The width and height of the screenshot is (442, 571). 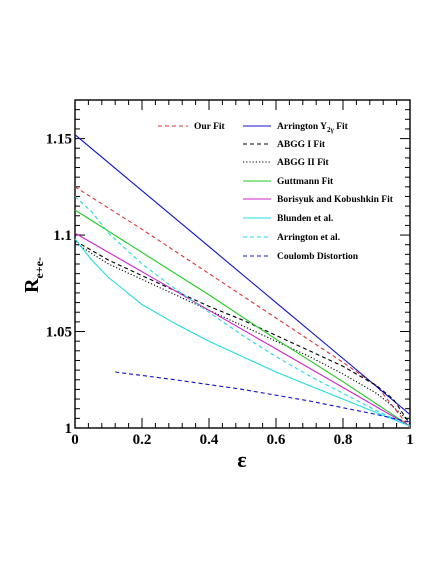 I want to click on legend-label: ABGG I Fit, so click(x=301, y=145).